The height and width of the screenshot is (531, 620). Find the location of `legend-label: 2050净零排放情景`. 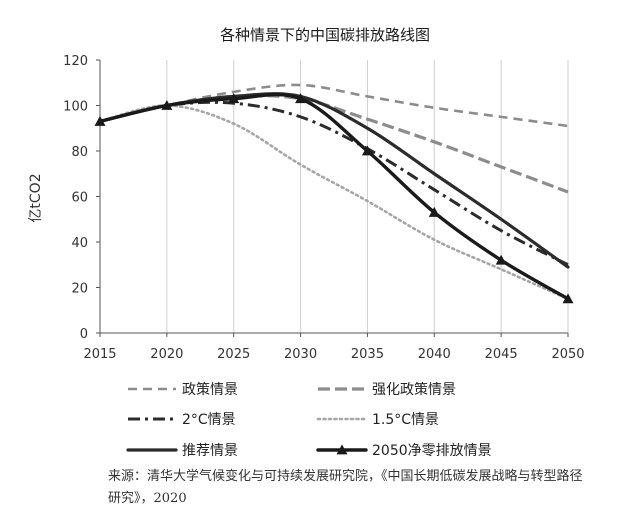

legend-label: 2050净零排放情景 is located at coordinates (432, 451).